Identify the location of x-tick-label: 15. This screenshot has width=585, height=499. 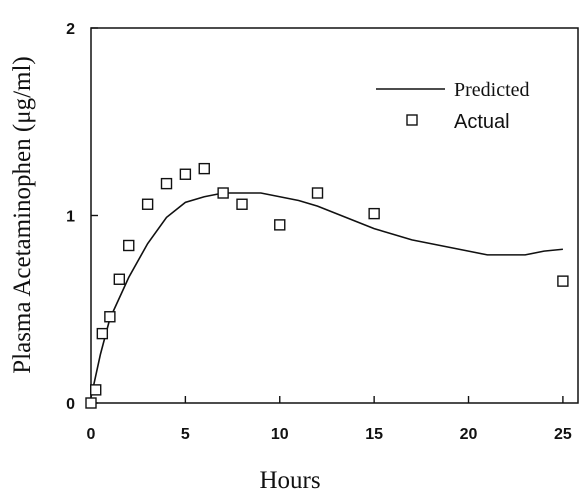
(374, 434).